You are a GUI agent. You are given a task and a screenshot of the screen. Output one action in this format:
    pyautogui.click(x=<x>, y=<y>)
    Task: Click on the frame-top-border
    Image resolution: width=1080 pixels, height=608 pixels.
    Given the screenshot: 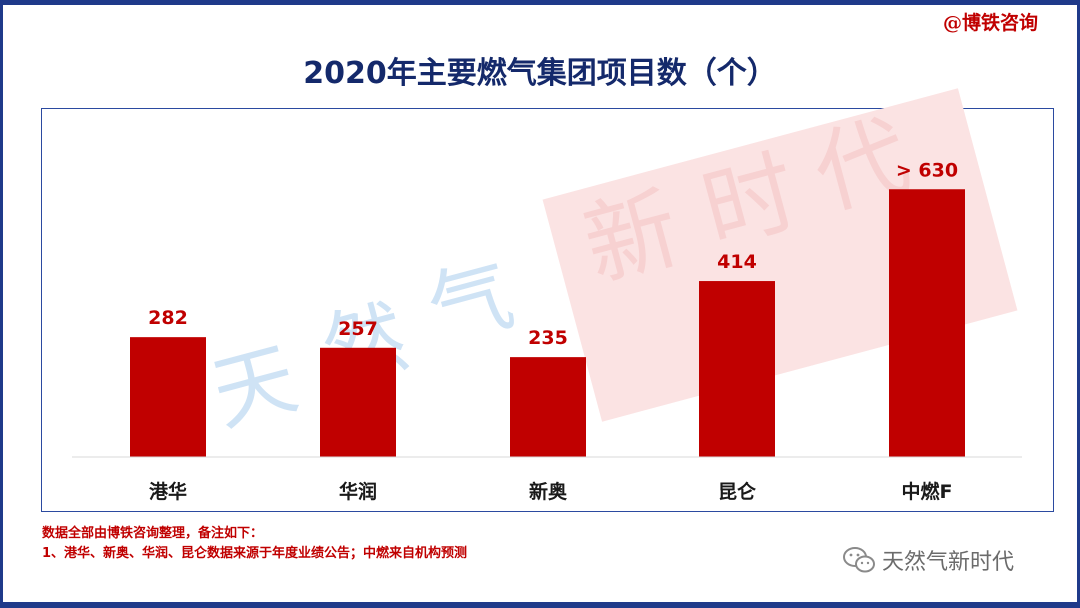 What is the action you would take?
    pyautogui.click(x=540, y=2)
    